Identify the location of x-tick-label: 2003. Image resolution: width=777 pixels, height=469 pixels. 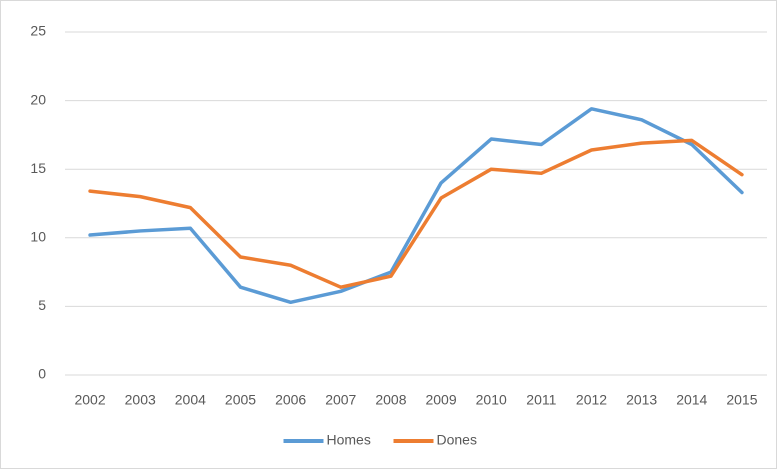
(140, 400).